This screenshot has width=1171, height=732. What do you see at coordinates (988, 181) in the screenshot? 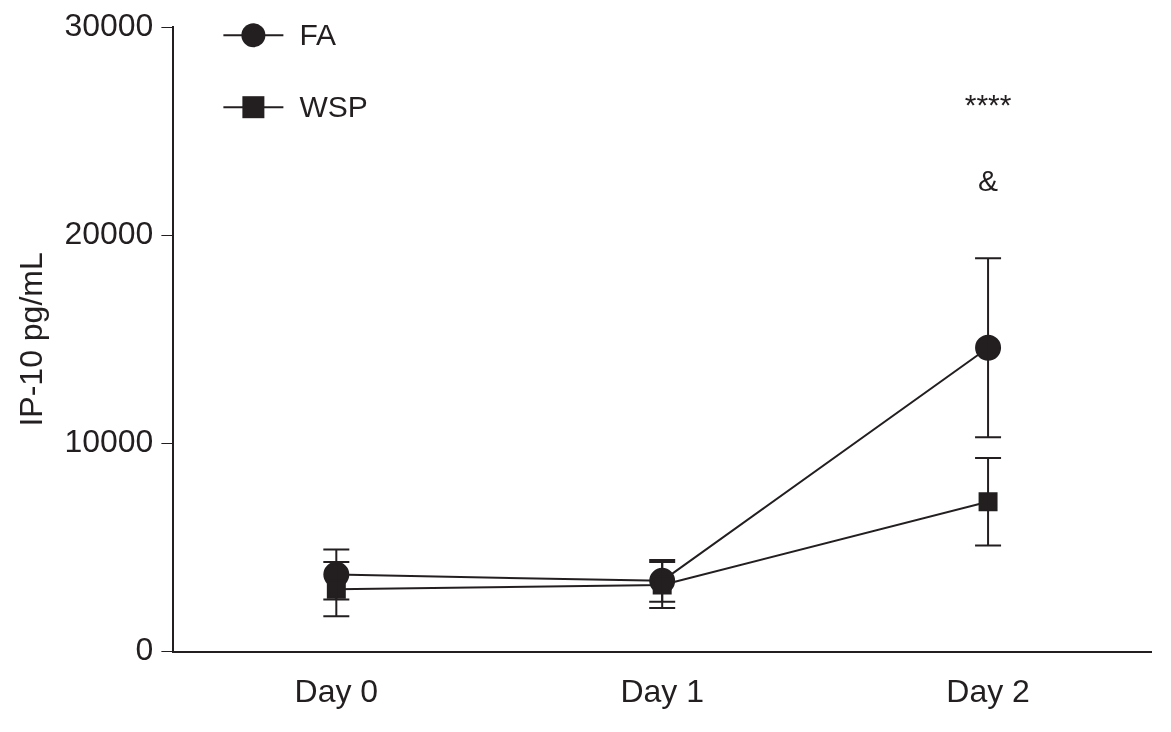
I see `annotation: &` at bounding box center [988, 181].